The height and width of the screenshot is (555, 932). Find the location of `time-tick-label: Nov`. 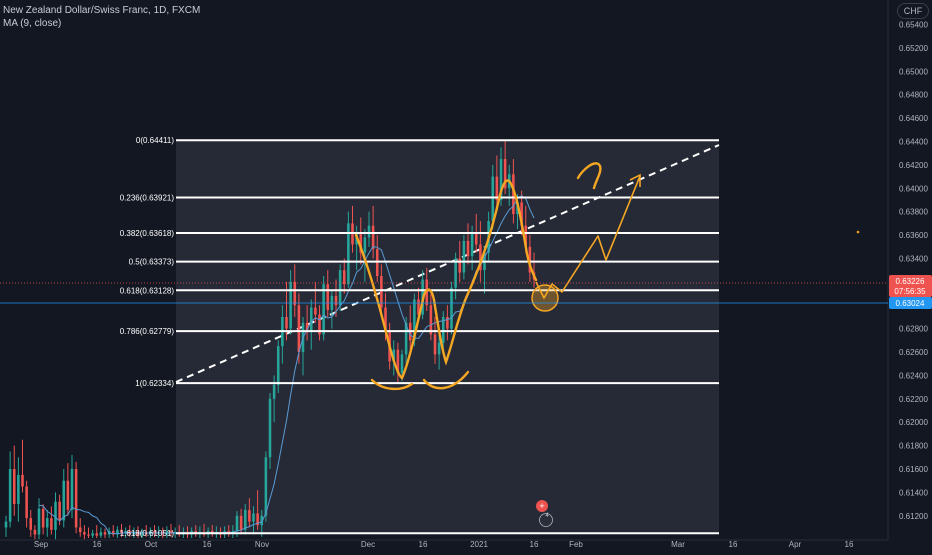

time-tick-label: Nov is located at coordinates (262, 544).